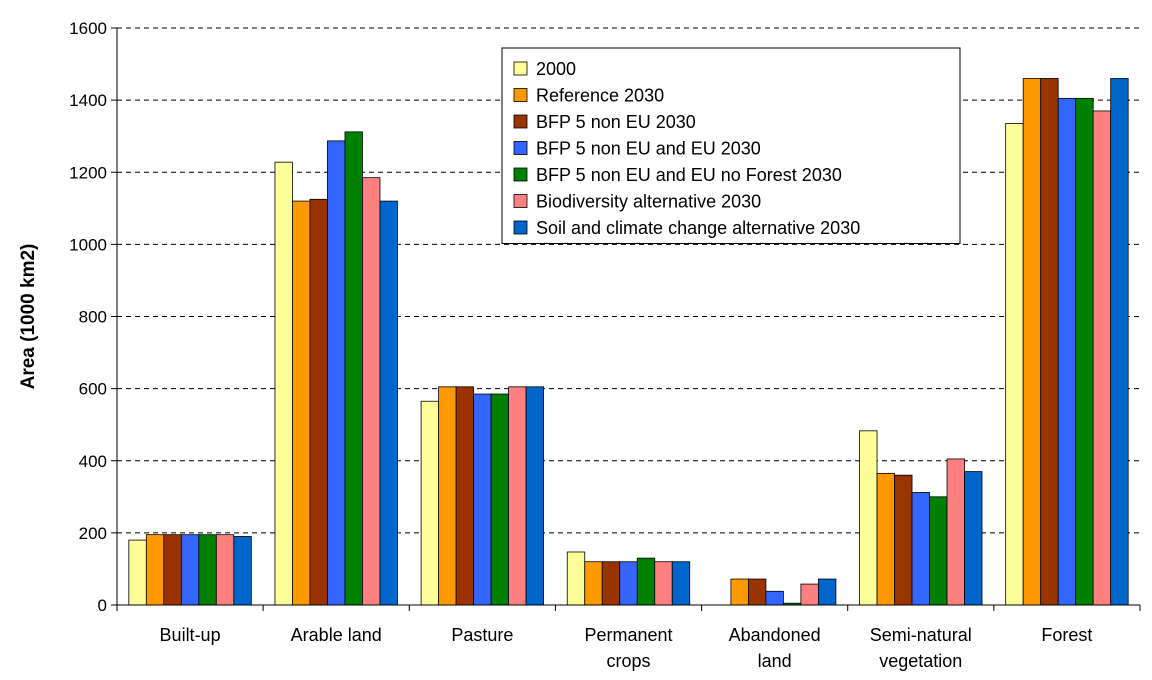 The image size is (1152, 680). I want to click on legend-entry-label: BFP 5 non EU 2030, so click(616, 122).